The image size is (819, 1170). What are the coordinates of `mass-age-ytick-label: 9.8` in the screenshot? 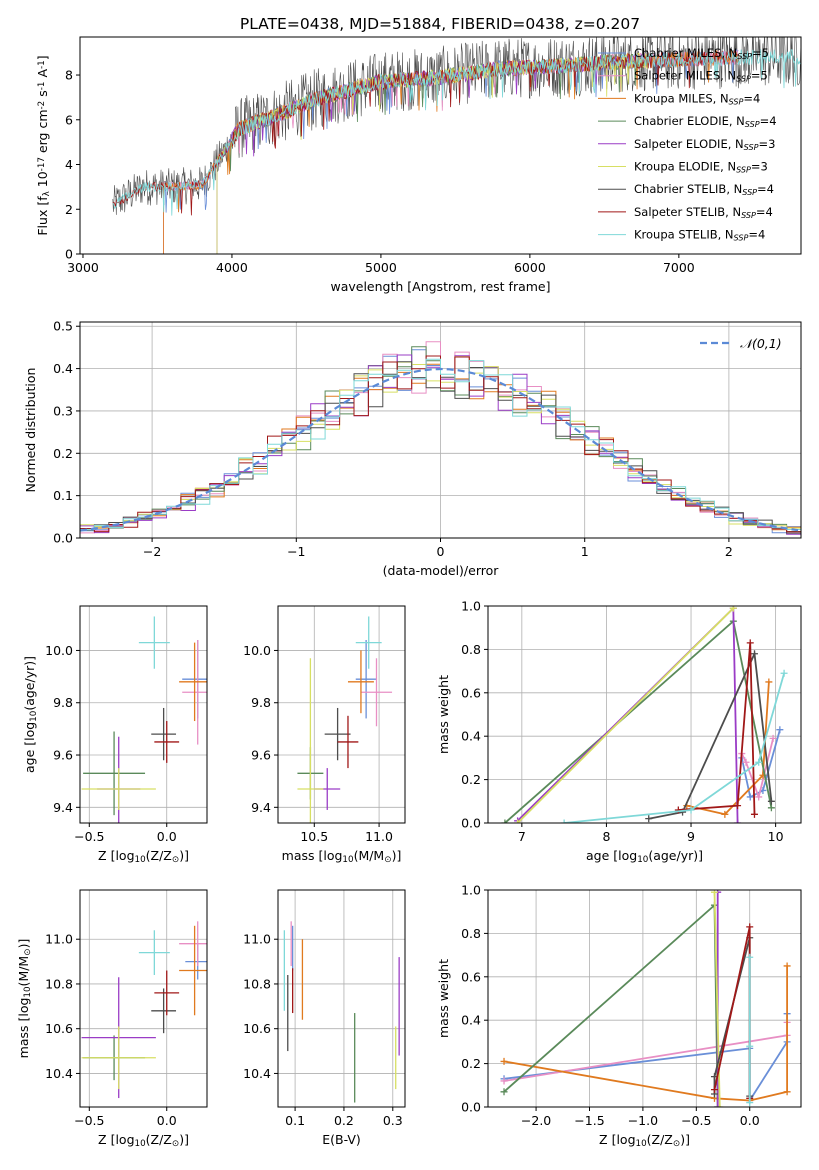 It's located at (261, 702).